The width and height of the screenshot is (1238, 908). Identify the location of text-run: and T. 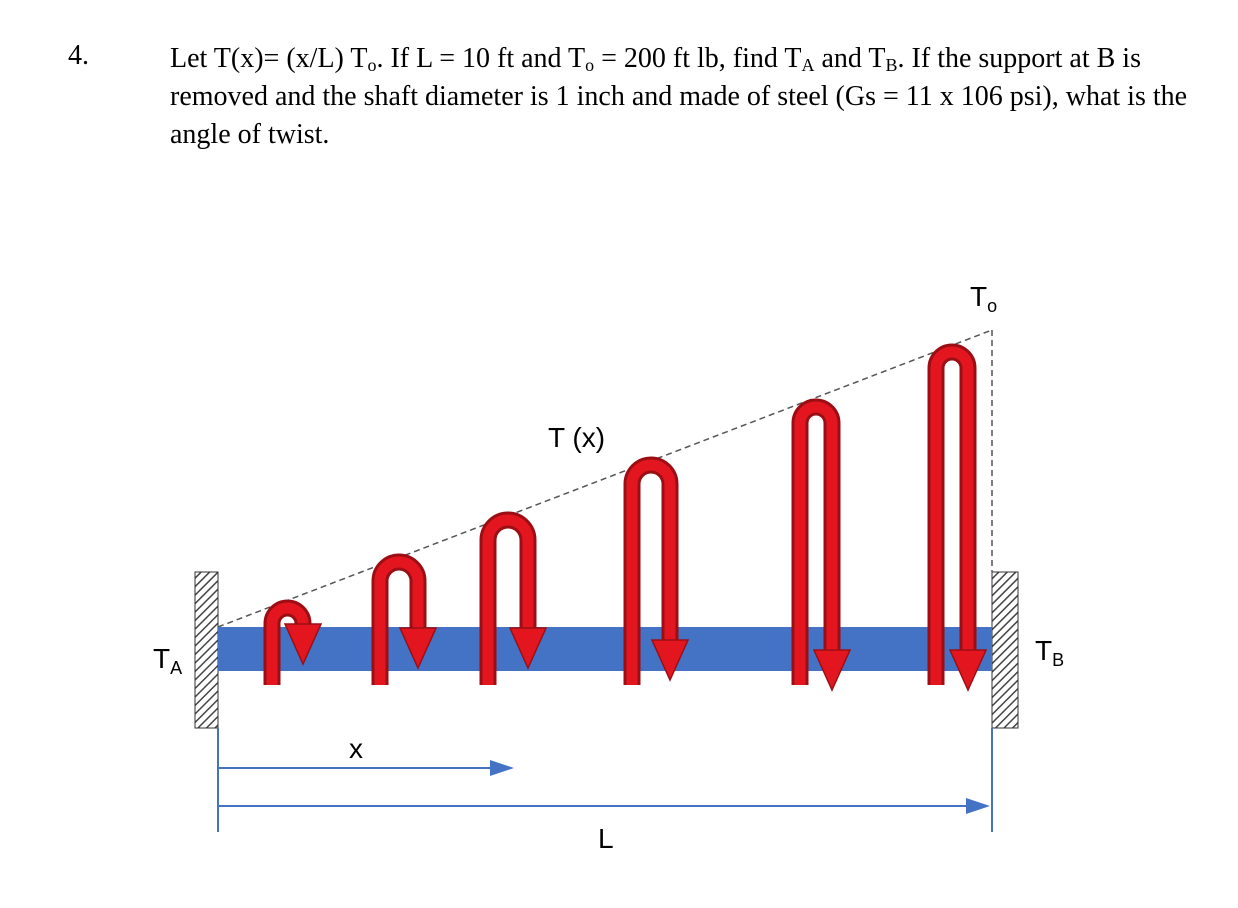
(850, 58).